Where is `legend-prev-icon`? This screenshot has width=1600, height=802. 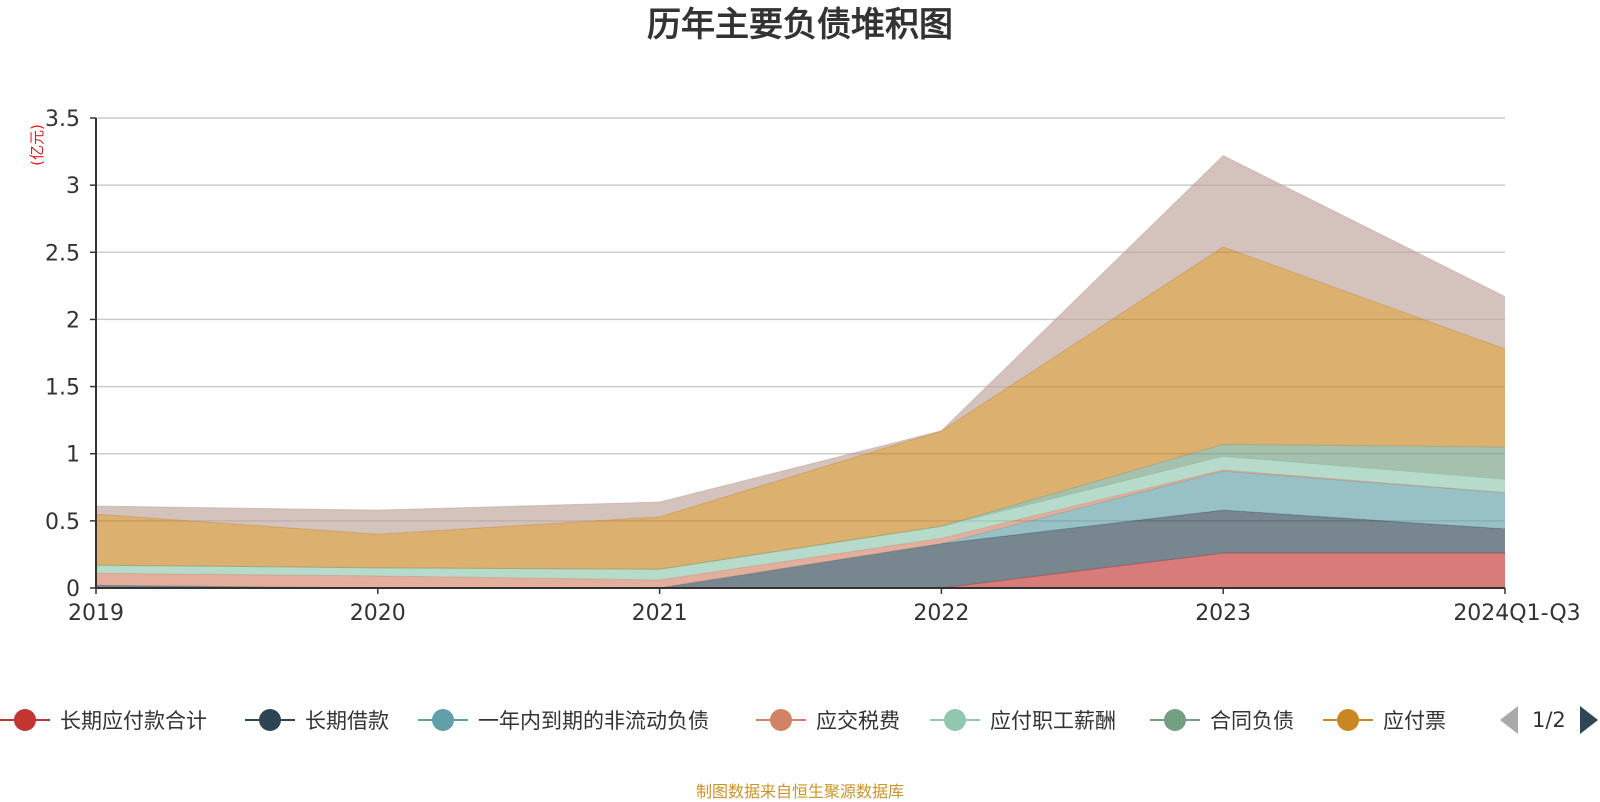
legend-prev-icon is located at coordinates (1509, 720).